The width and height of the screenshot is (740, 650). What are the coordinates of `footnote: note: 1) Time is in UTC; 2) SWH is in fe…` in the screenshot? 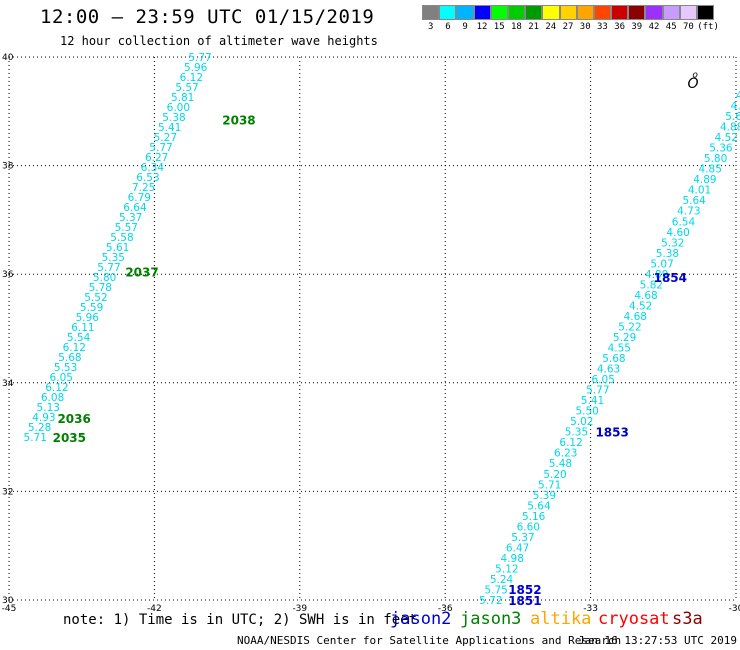 It's located at (240, 620).